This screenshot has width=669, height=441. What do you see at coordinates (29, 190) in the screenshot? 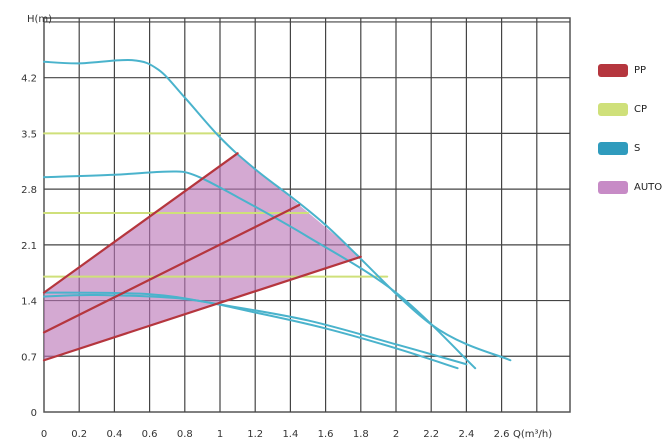
I see `y-tick-label: 2.8` at bounding box center [29, 190].